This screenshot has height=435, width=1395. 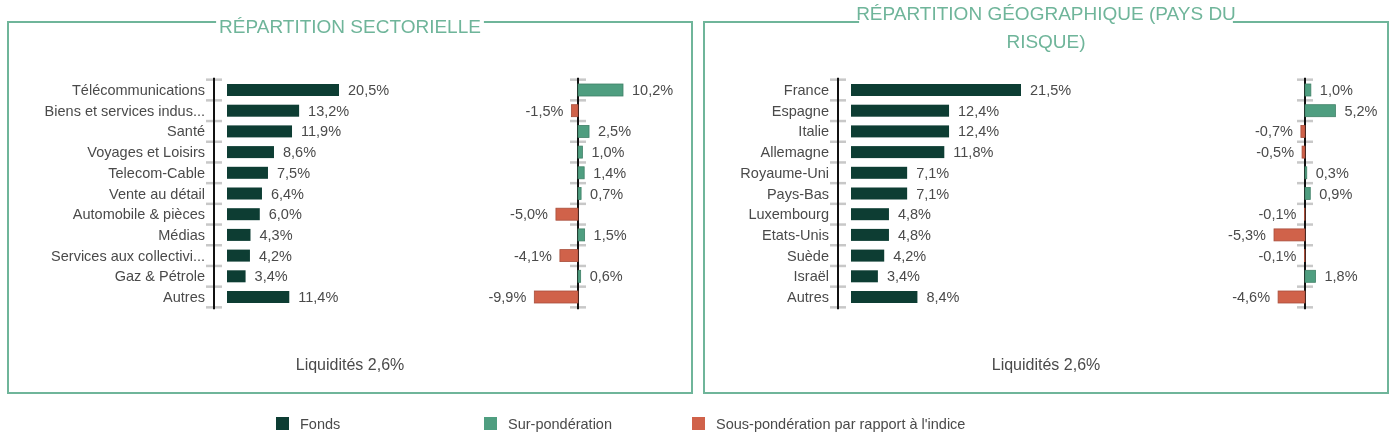 What do you see at coordinates (1274, 131) in the screenshot?
I see `data-label: -0,7%` at bounding box center [1274, 131].